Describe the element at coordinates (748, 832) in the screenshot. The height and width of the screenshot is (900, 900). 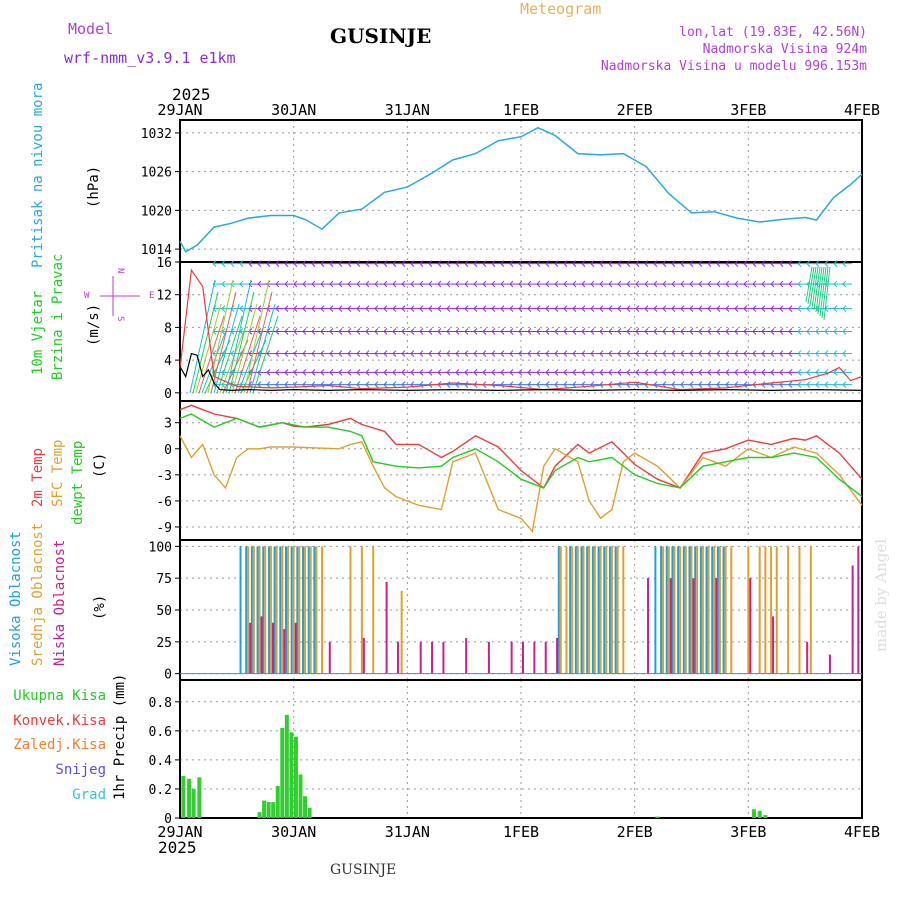
I see `date-tick-bottom: 3FEB` at that location.